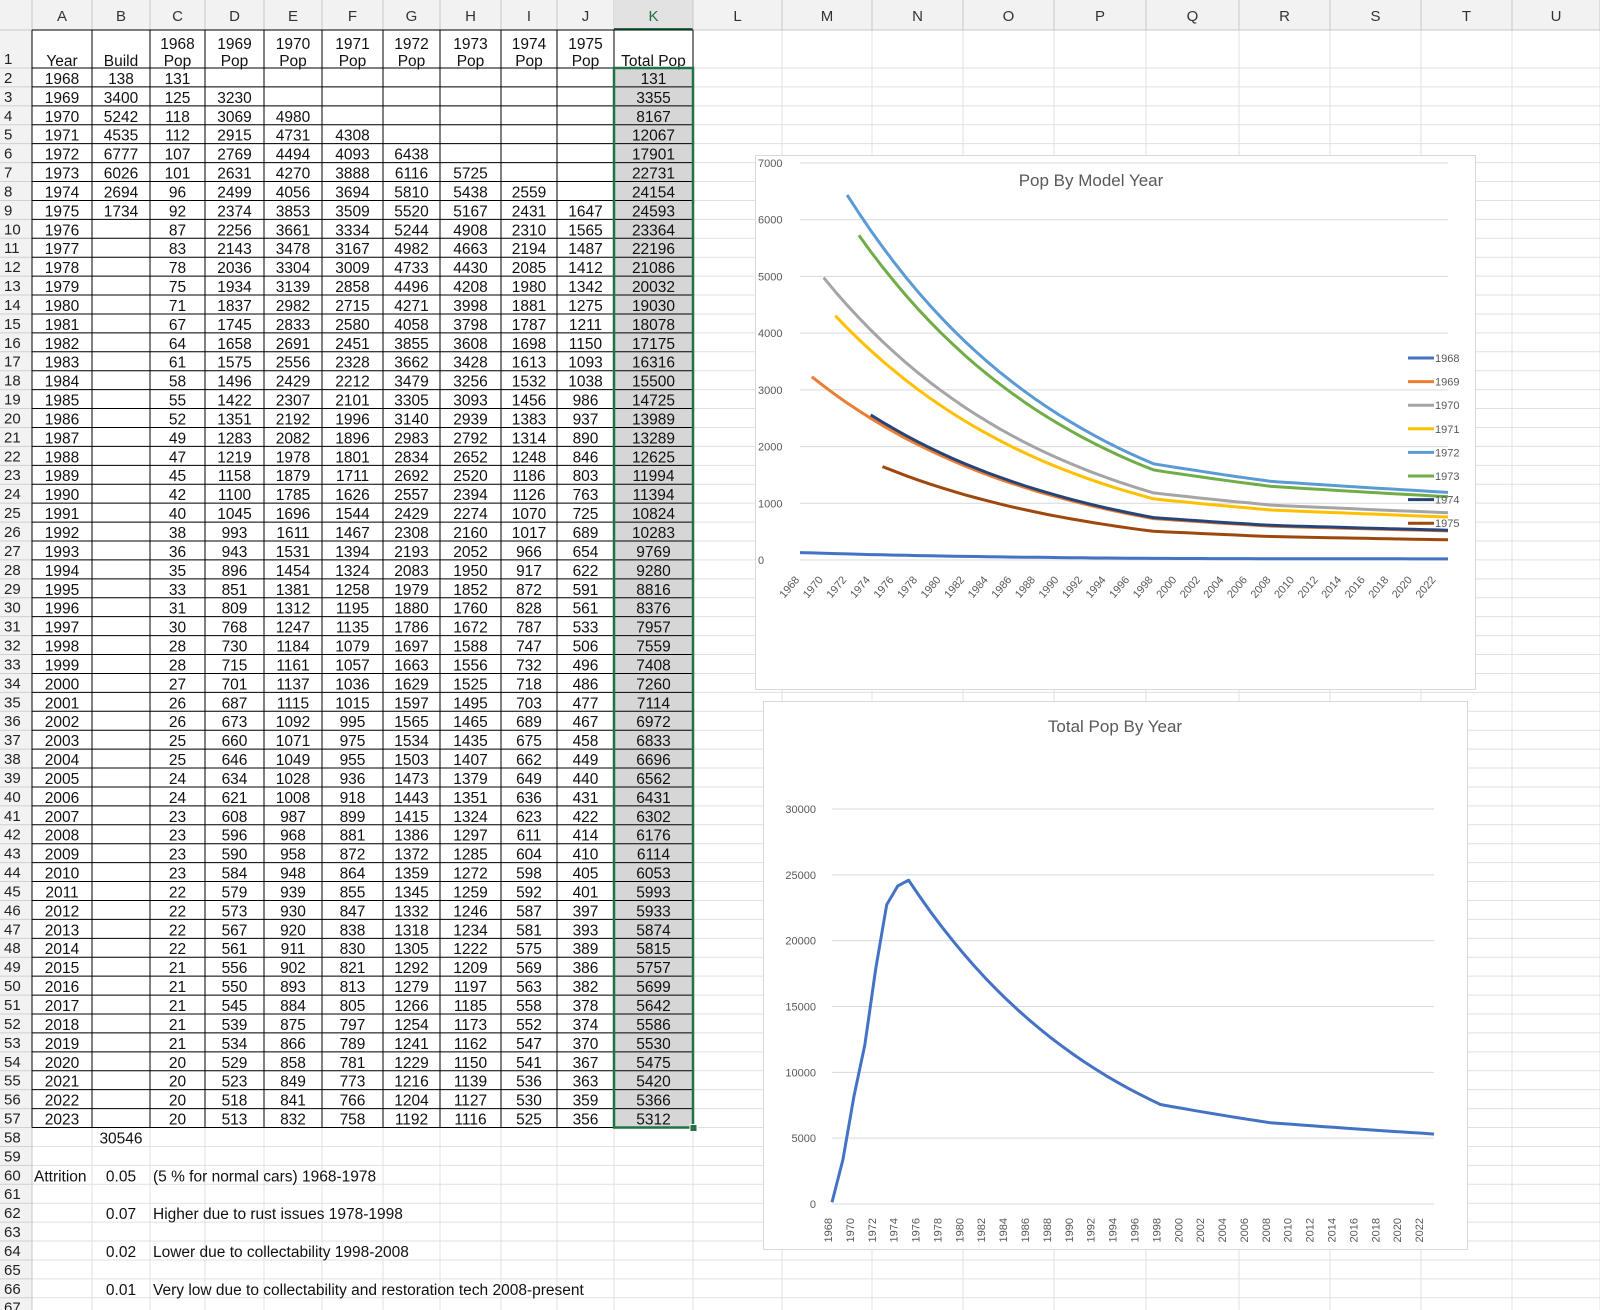  Describe the element at coordinates (653, 306) in the screenshot. I see `cell: 19030` at that location.